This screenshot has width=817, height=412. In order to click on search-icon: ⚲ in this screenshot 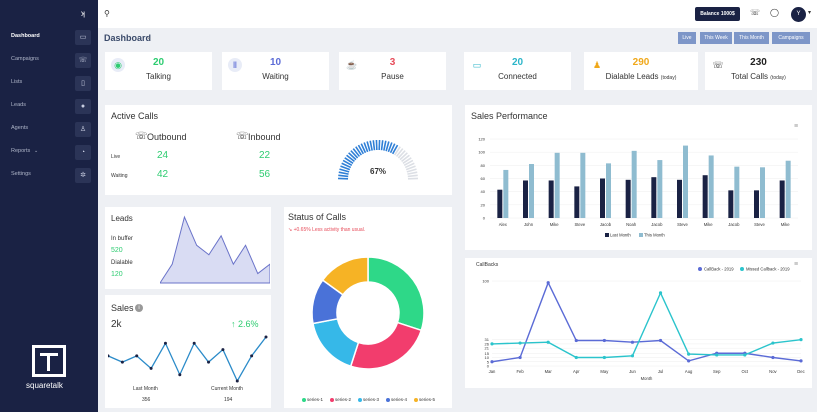, I will do `click(107, 13)`.